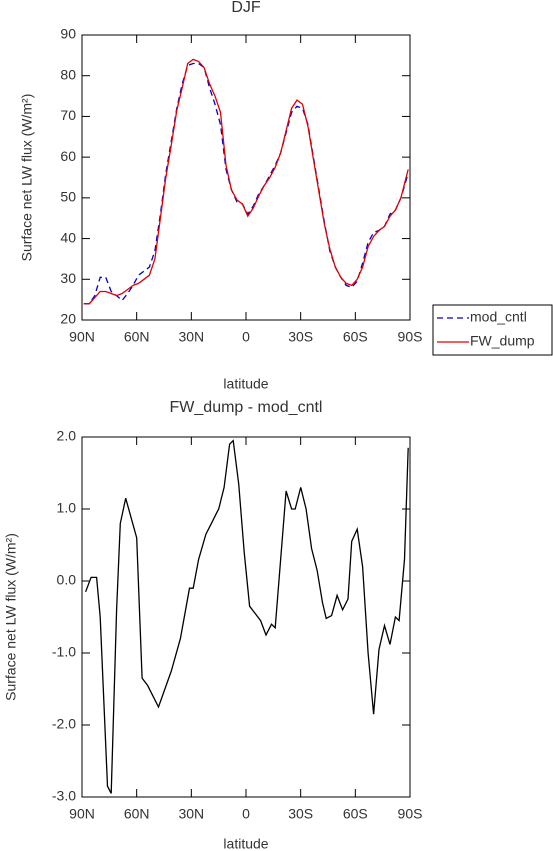 Image resolution: width=553 pixels, height=851 pixels. What do you see at coordinates (68, 278) in the screenshot?
I see `y-tick-label: 30` at bounding box center [68, 278].